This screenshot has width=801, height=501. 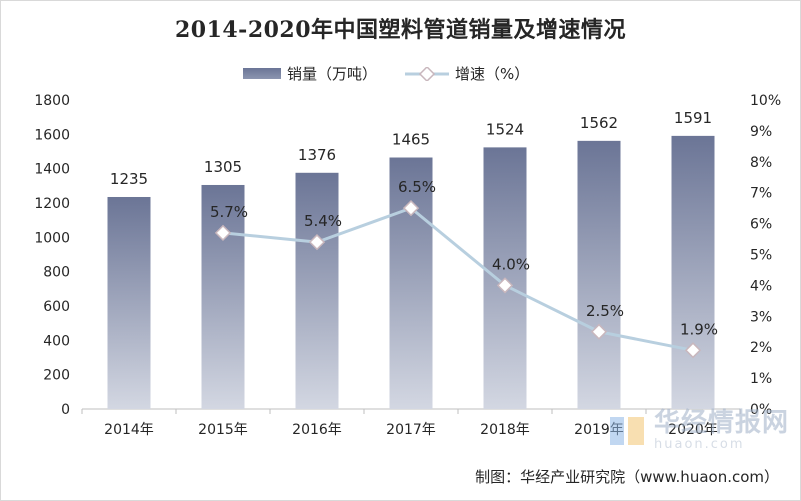 I want to click on watermark-en: huaon.com, so click(x=699, y=444).